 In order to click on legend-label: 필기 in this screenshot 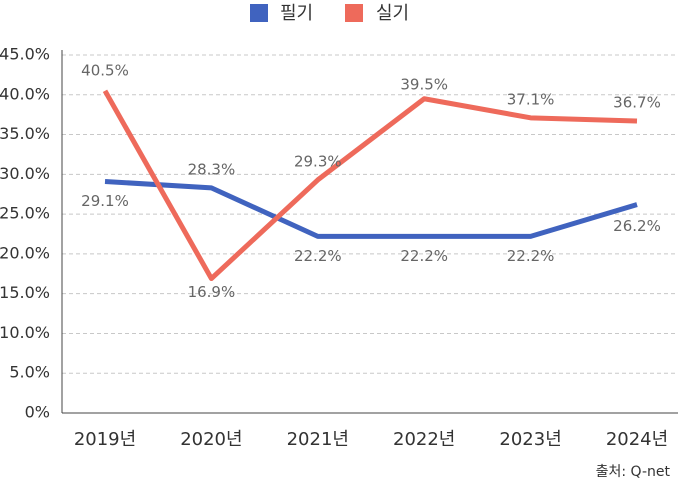, I will do `click(296, 13)`.